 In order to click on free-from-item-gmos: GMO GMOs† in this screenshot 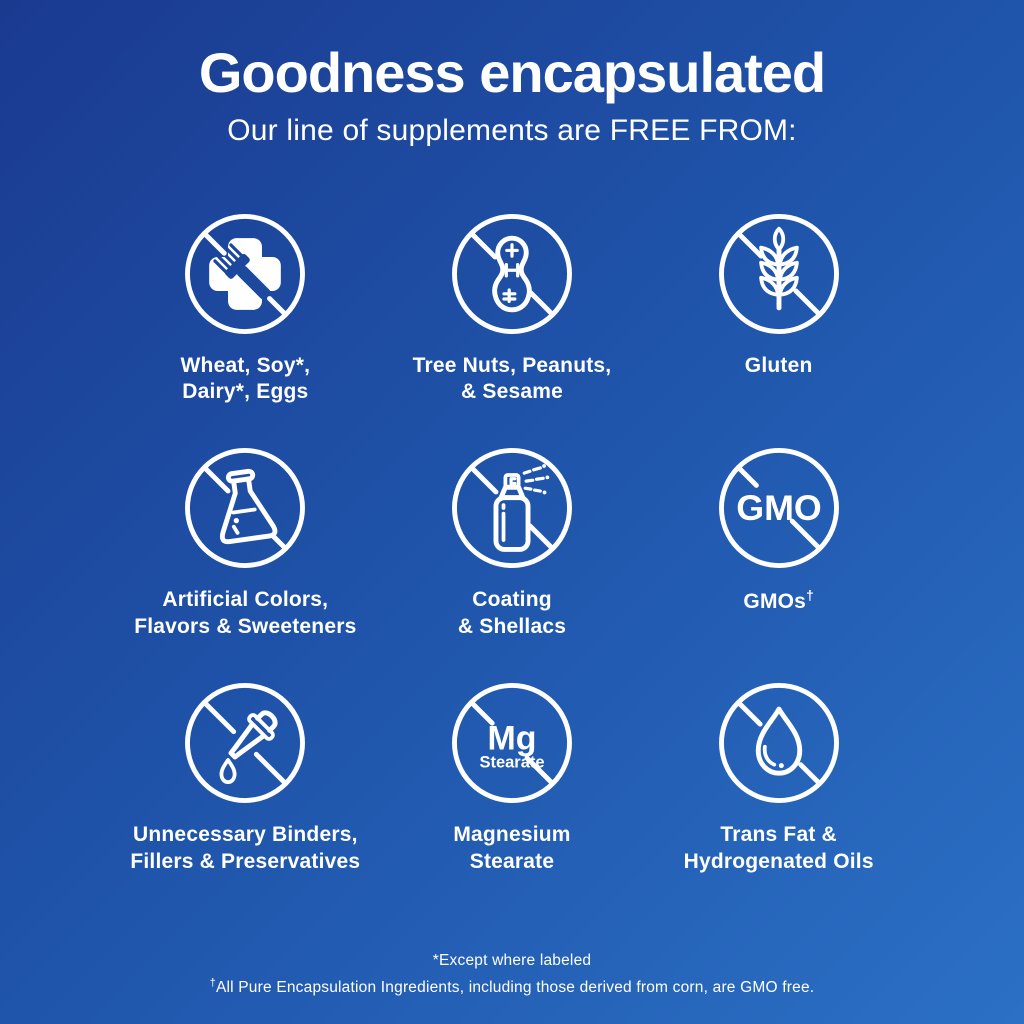, I will do `click(778, 541)`.